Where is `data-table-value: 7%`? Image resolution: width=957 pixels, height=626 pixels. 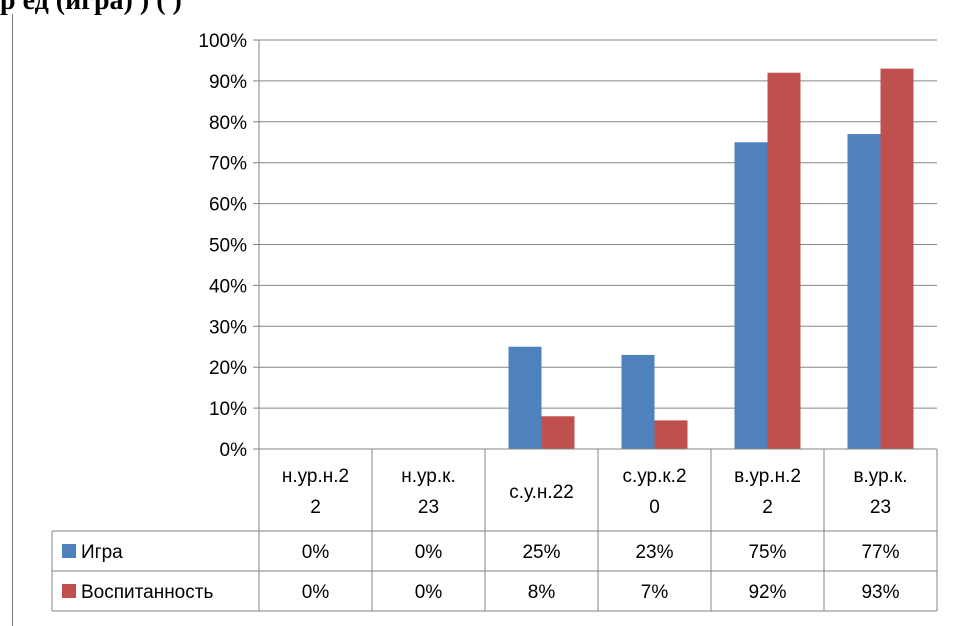 data-table-value: 7% is located at coordinates (655, 592).